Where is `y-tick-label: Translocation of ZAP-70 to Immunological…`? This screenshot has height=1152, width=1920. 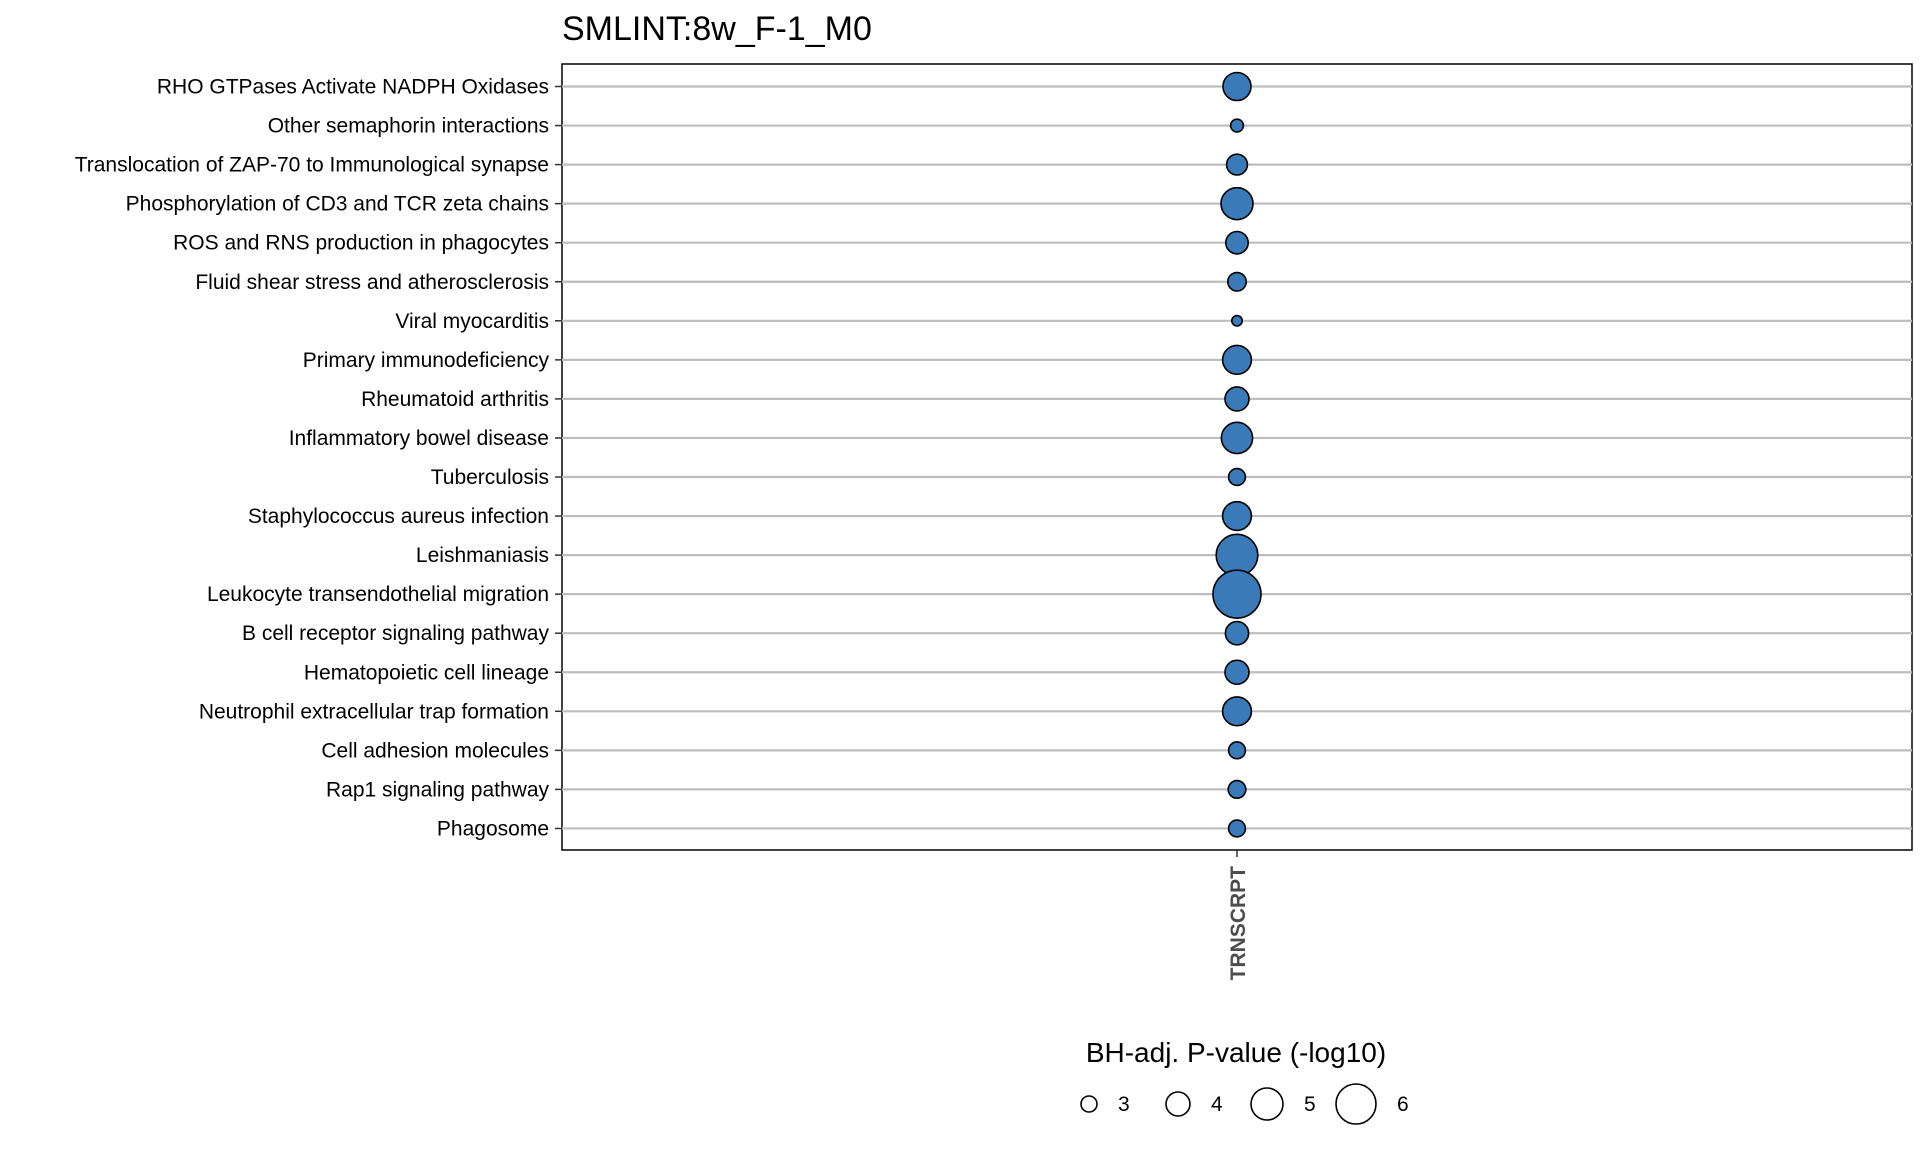 y-tick-label: Translocation of ZAP-70 to Immunological… is located at coordinates (312, 165).